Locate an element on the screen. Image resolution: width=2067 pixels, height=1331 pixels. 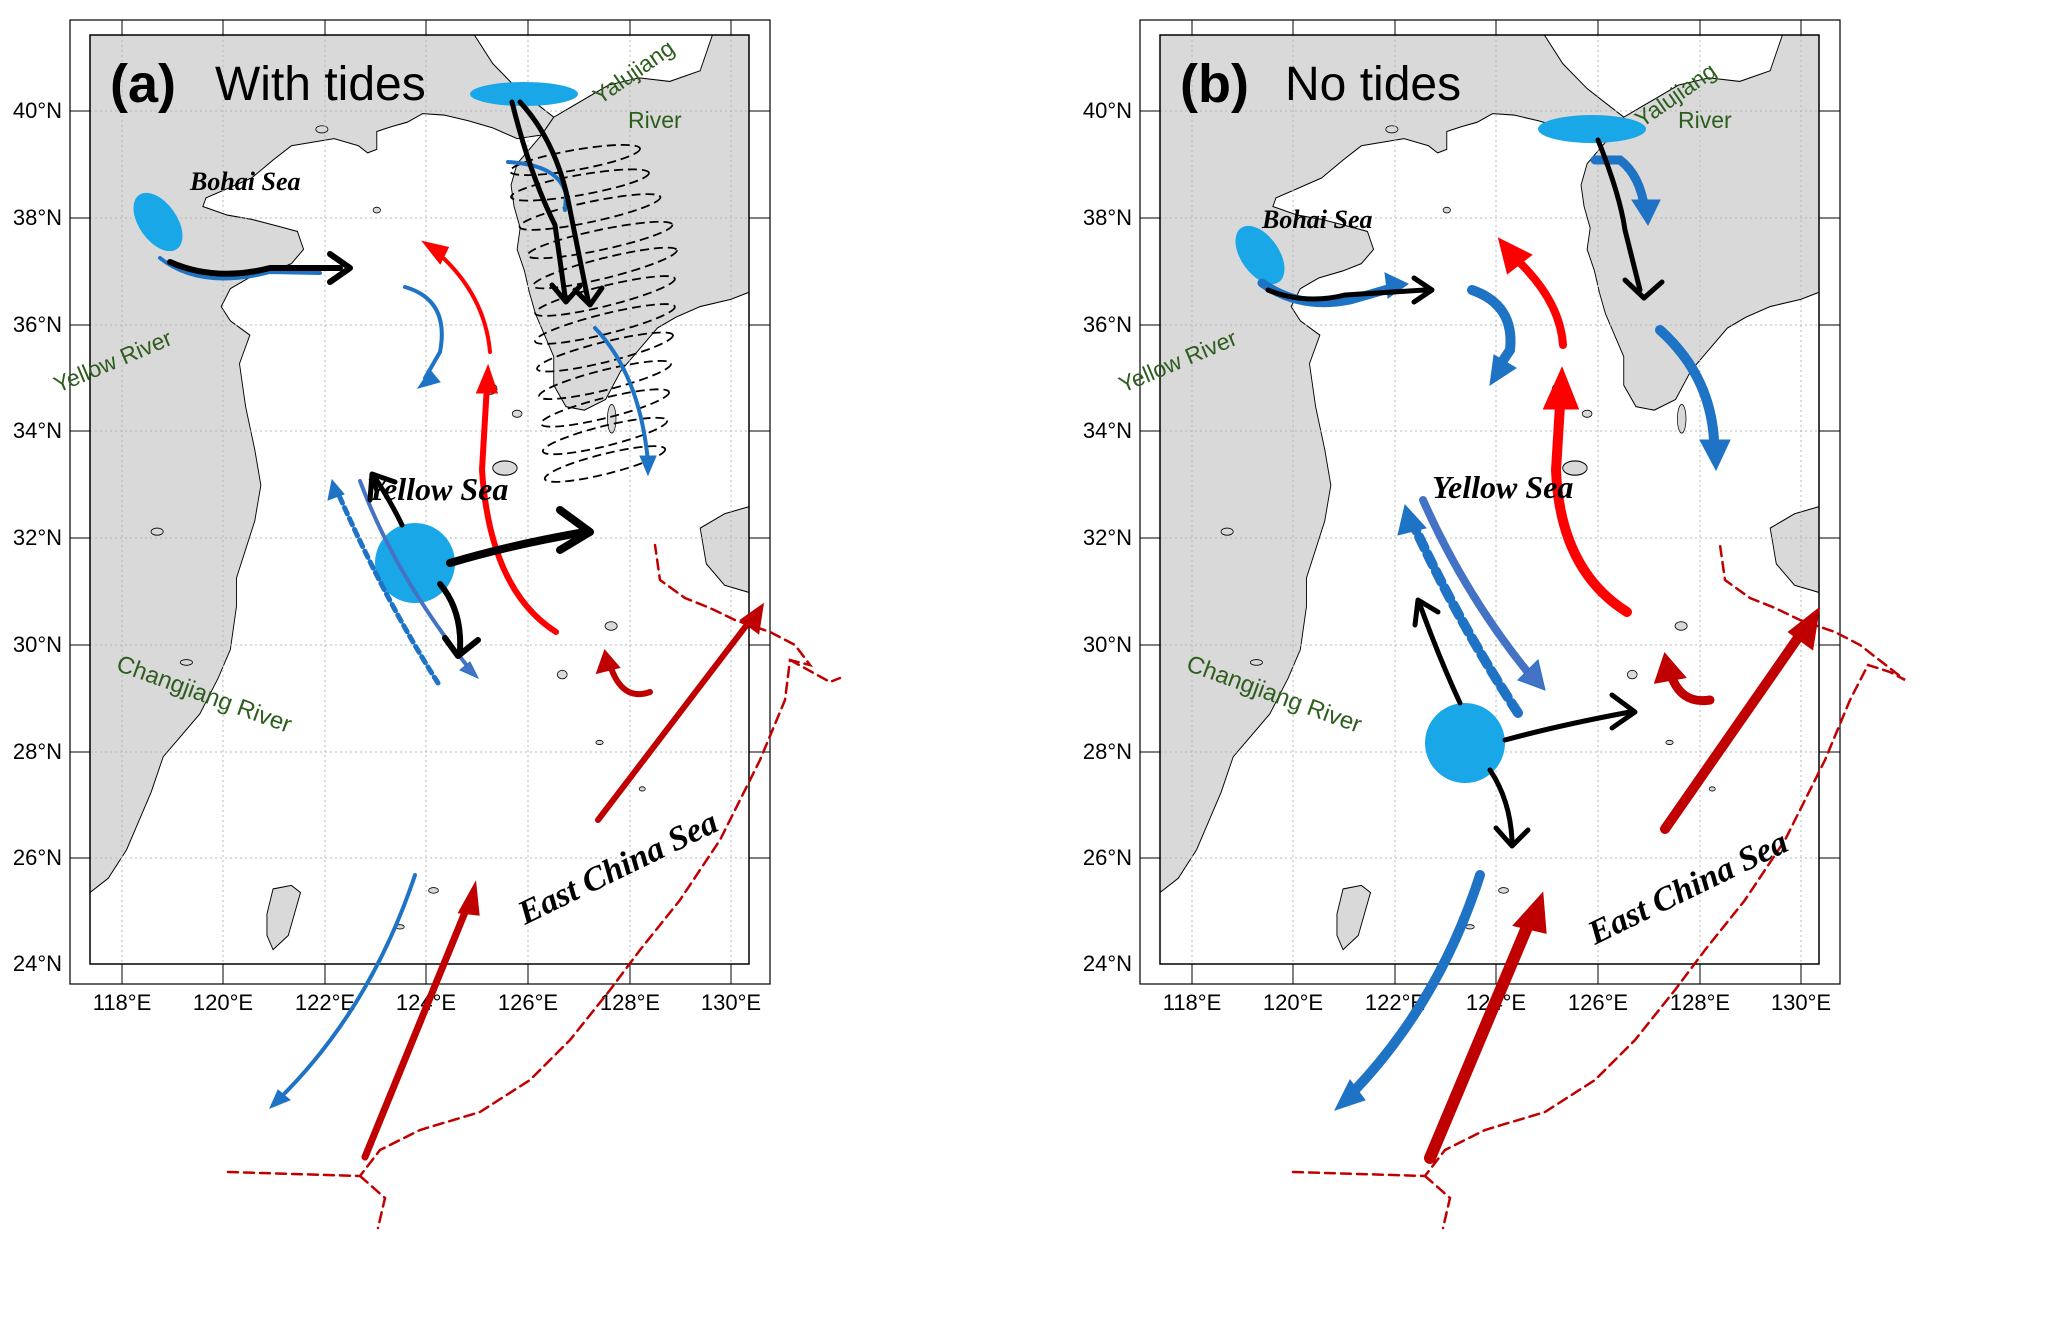
lon-label: 122°E is located at coordinates (325, 1002).